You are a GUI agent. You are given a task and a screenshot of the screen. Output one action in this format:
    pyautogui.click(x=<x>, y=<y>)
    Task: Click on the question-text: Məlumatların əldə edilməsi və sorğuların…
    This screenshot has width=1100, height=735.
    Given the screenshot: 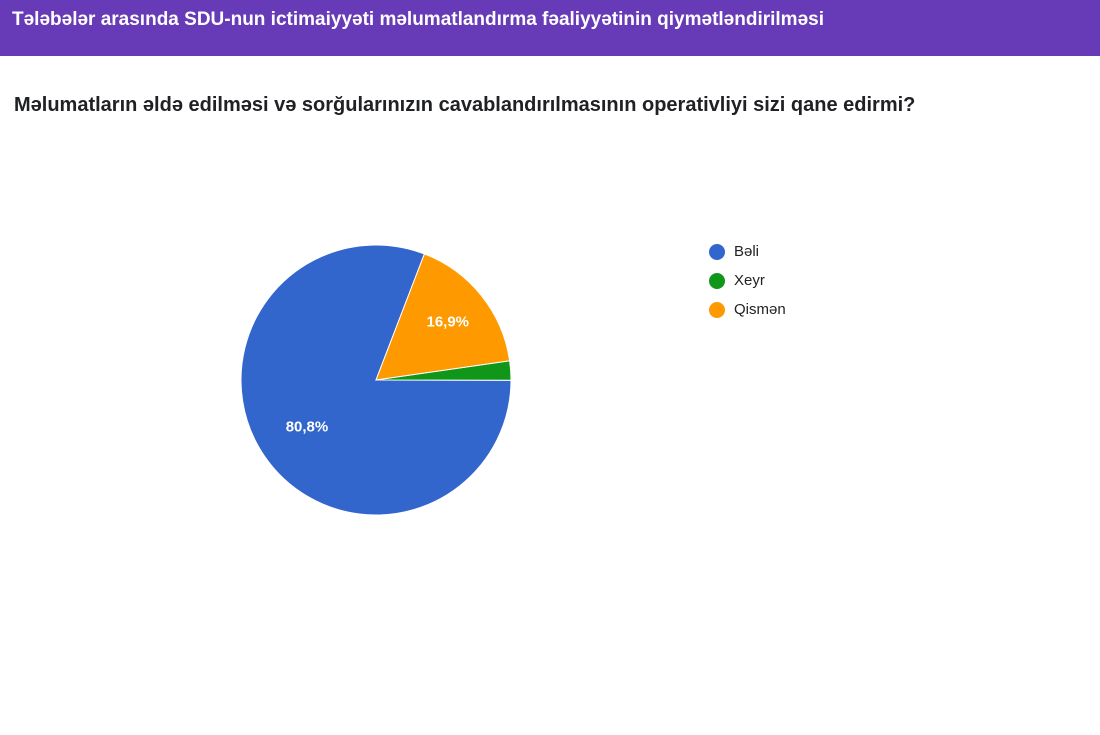 What is the action you would take?
    pyautogui.click(x=465, y=105)
    